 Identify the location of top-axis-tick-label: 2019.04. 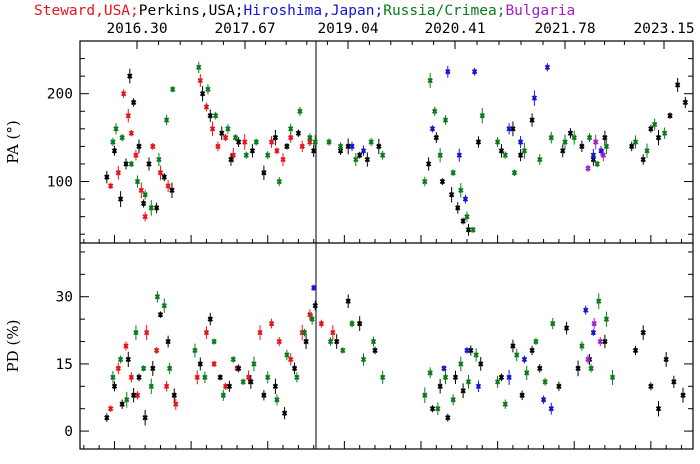
(347, 29).